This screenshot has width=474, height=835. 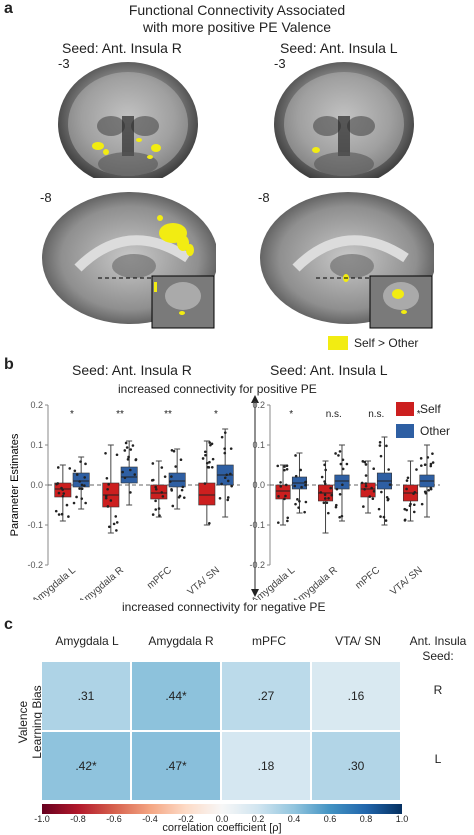 What do you see at coordinates (339, 48) in the screenshot?
I see `panel-a-seed-left: Seed: Ant. Insula L` at bounding box center [339, 48].